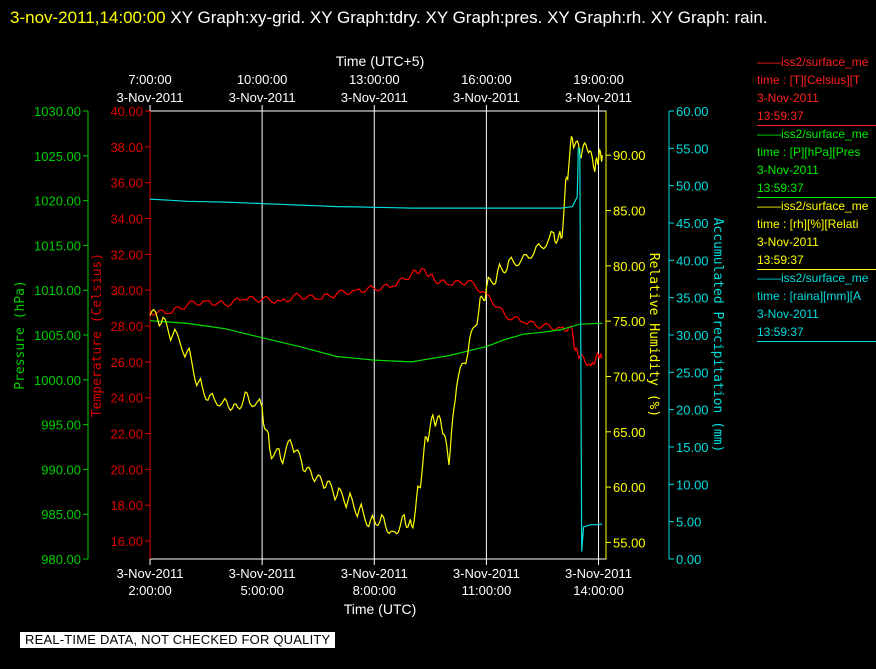 The width and height of the screenshot is (876, 669). Describe the element at coordinates (629, 211) in the screenshot. I see `humidity-tick-label: 85.00` at that location.